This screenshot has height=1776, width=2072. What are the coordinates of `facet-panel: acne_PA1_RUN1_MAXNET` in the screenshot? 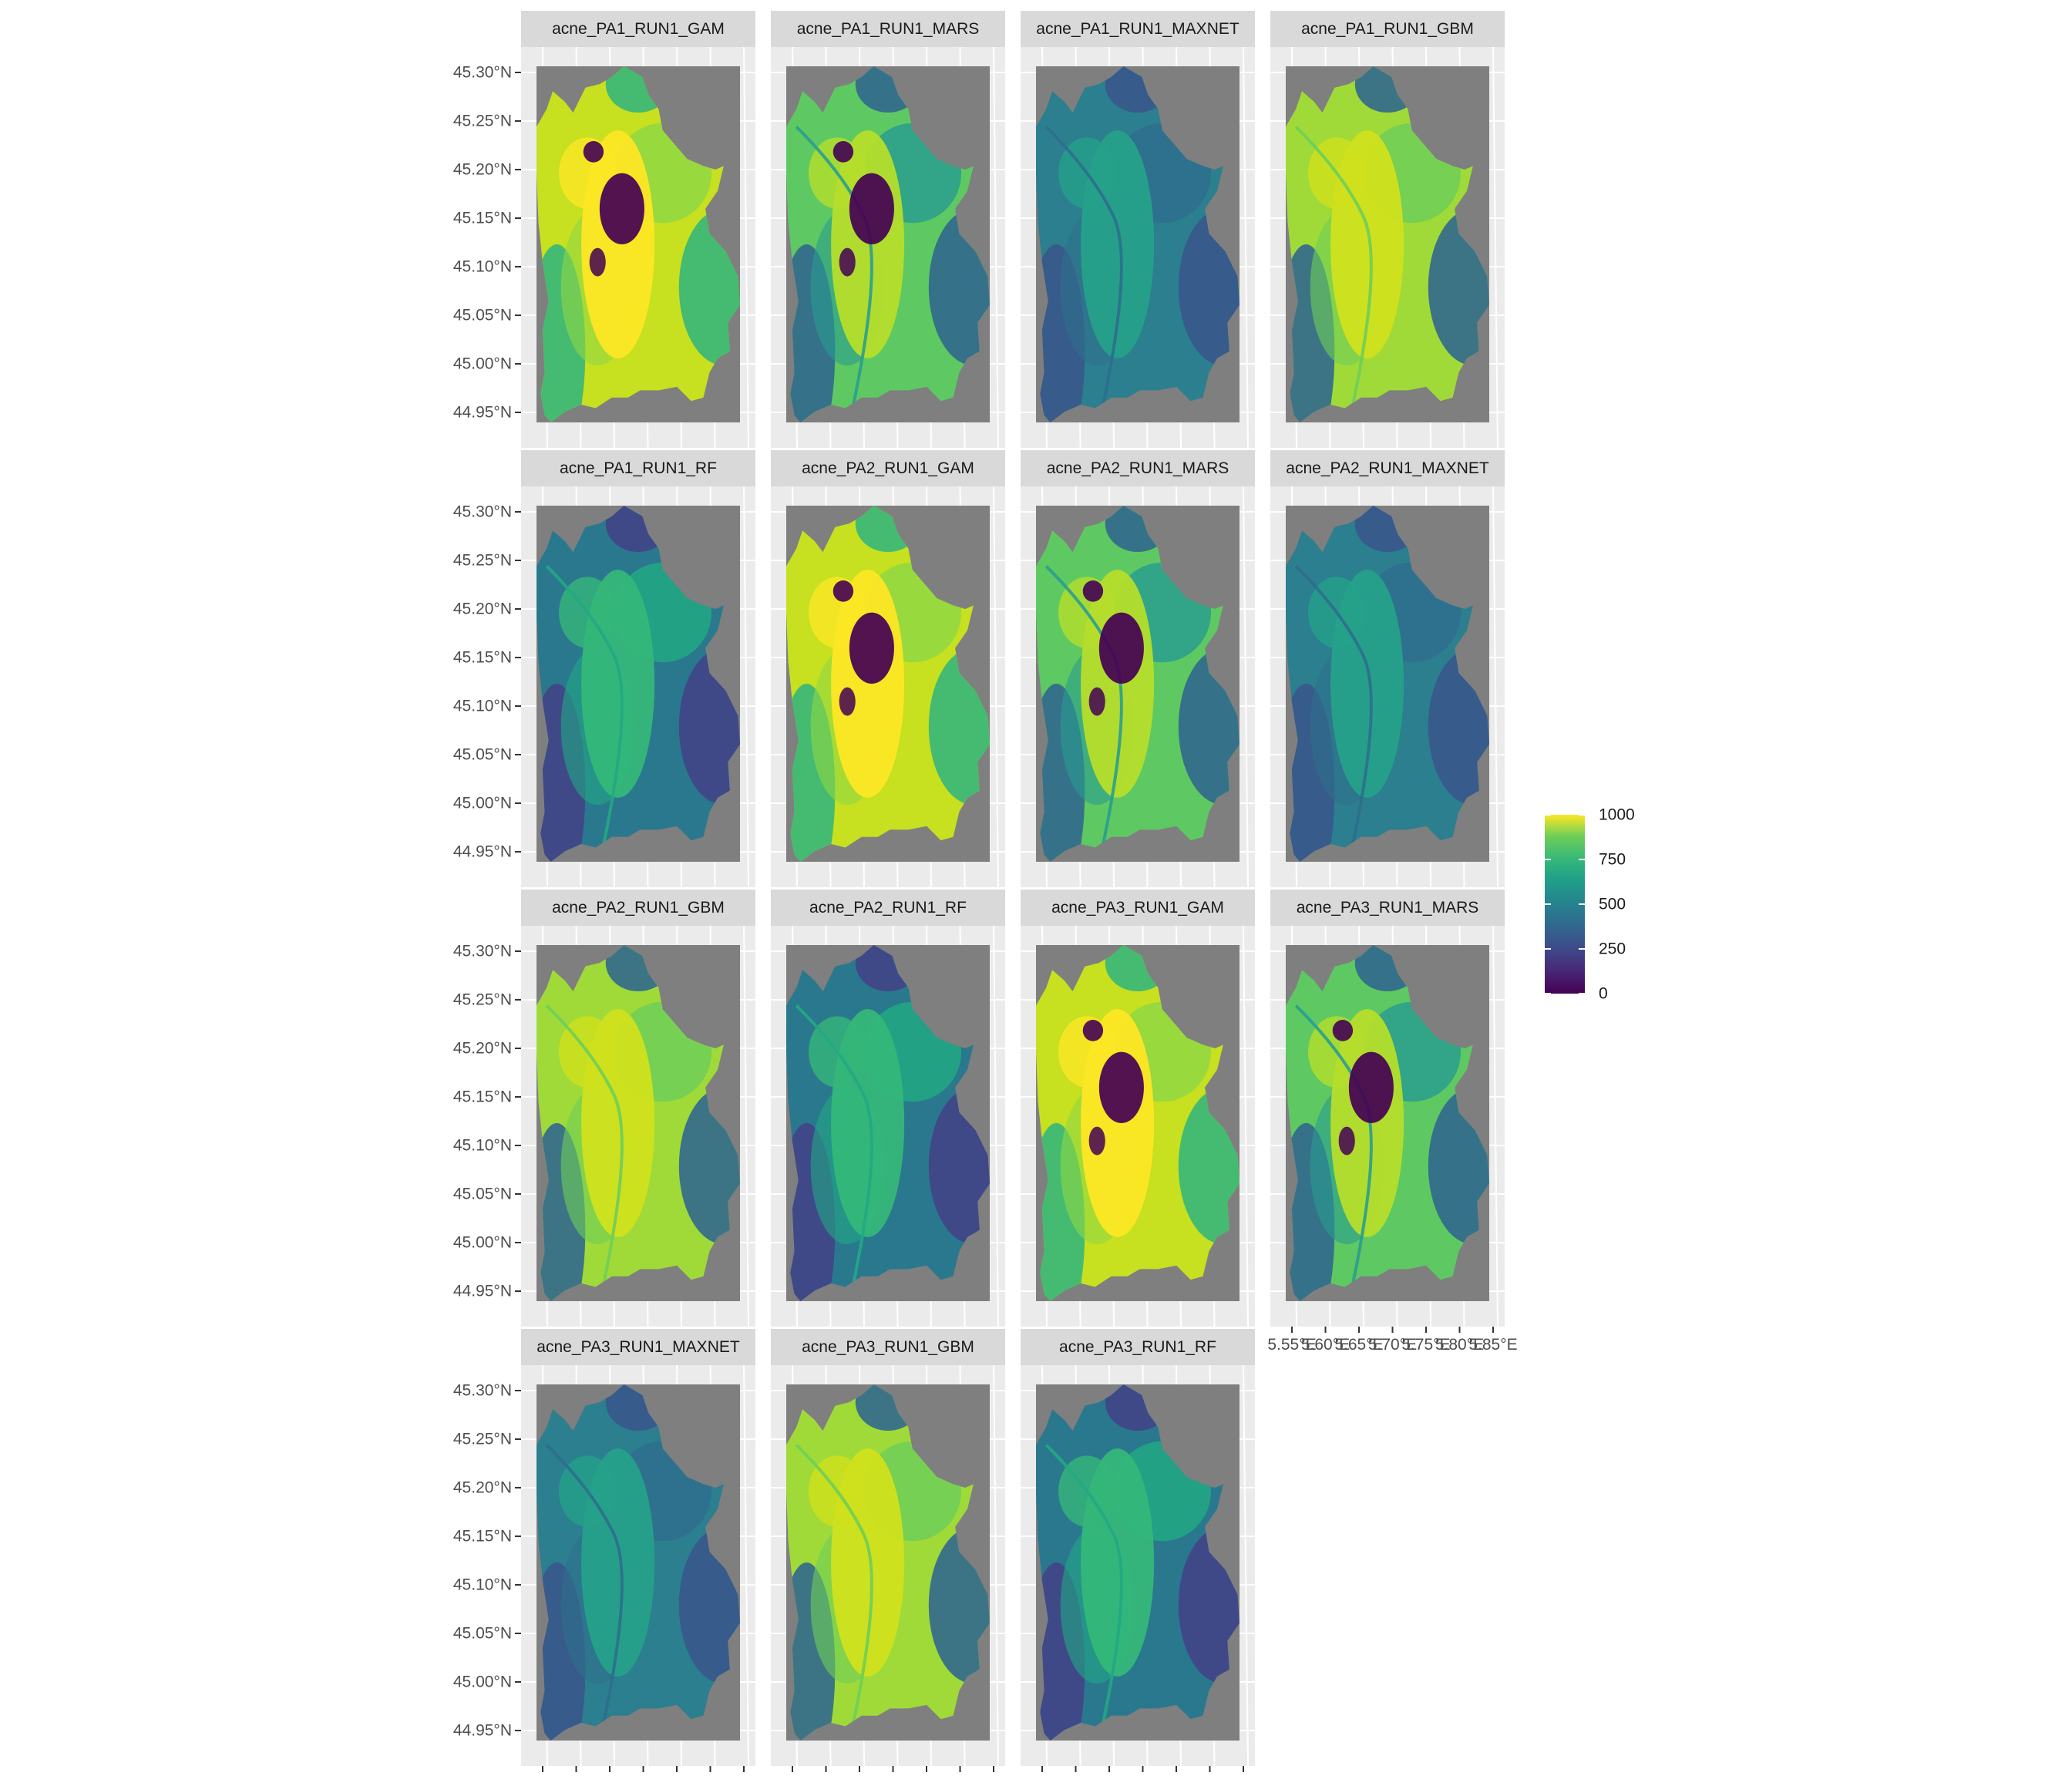 It's located at (1138, 230).